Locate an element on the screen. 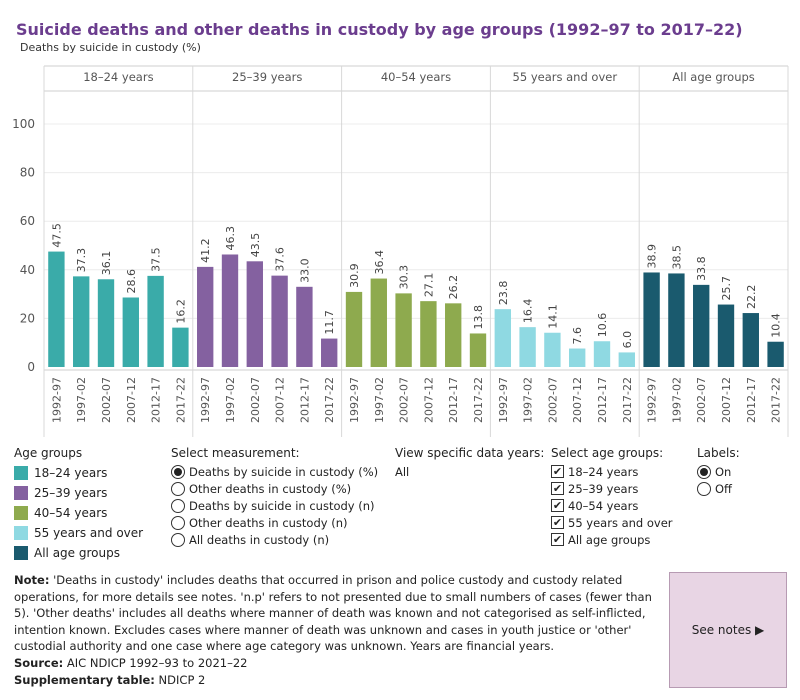  bar-value-label: 43.5 is located at coordinates (255, 245).